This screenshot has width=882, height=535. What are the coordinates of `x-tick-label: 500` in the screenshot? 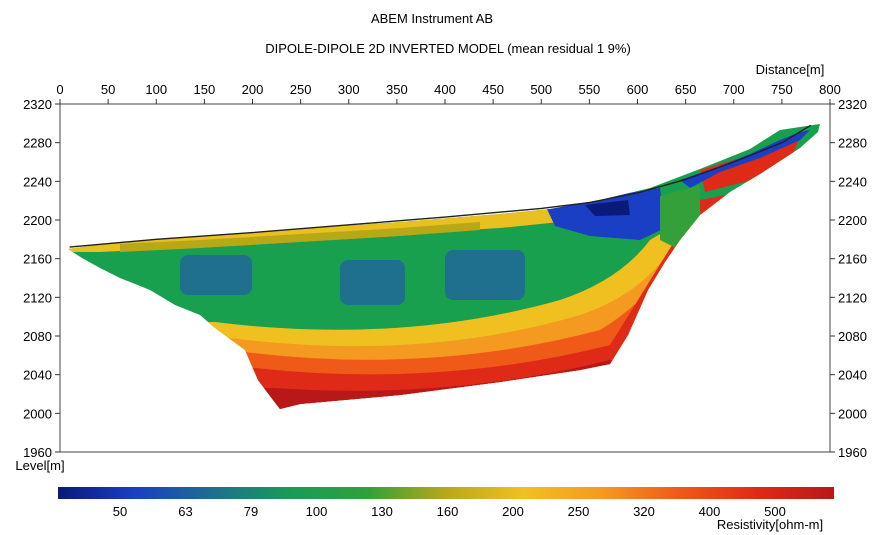 It's located at (541, 89).